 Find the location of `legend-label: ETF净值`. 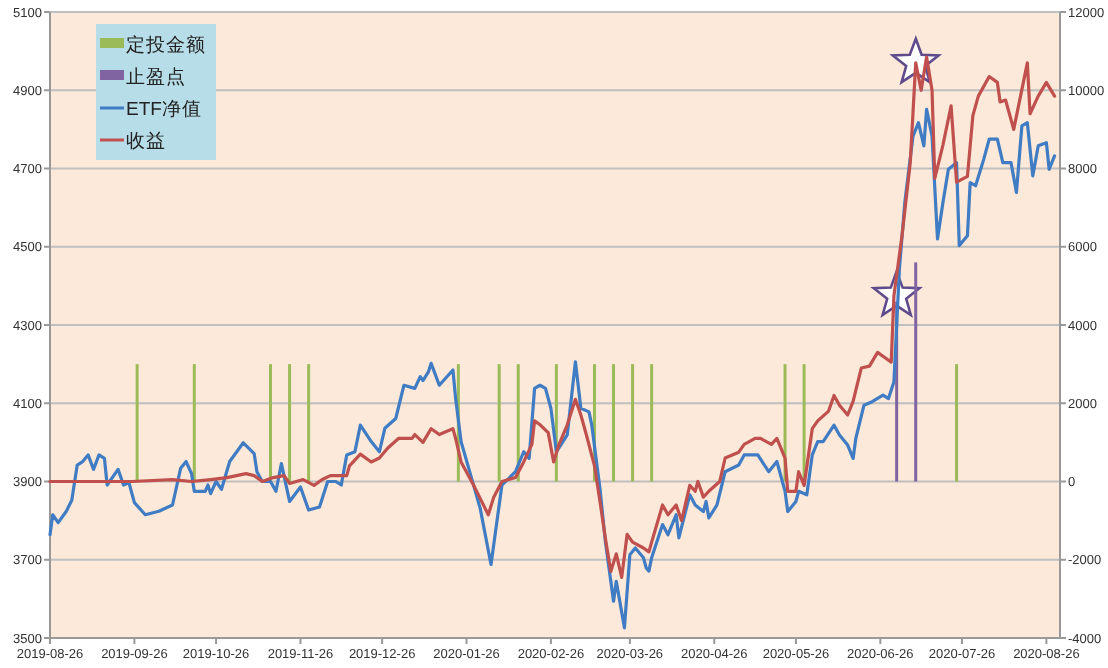

legend-label: ETF净值 is located at coordinates (164, 109).